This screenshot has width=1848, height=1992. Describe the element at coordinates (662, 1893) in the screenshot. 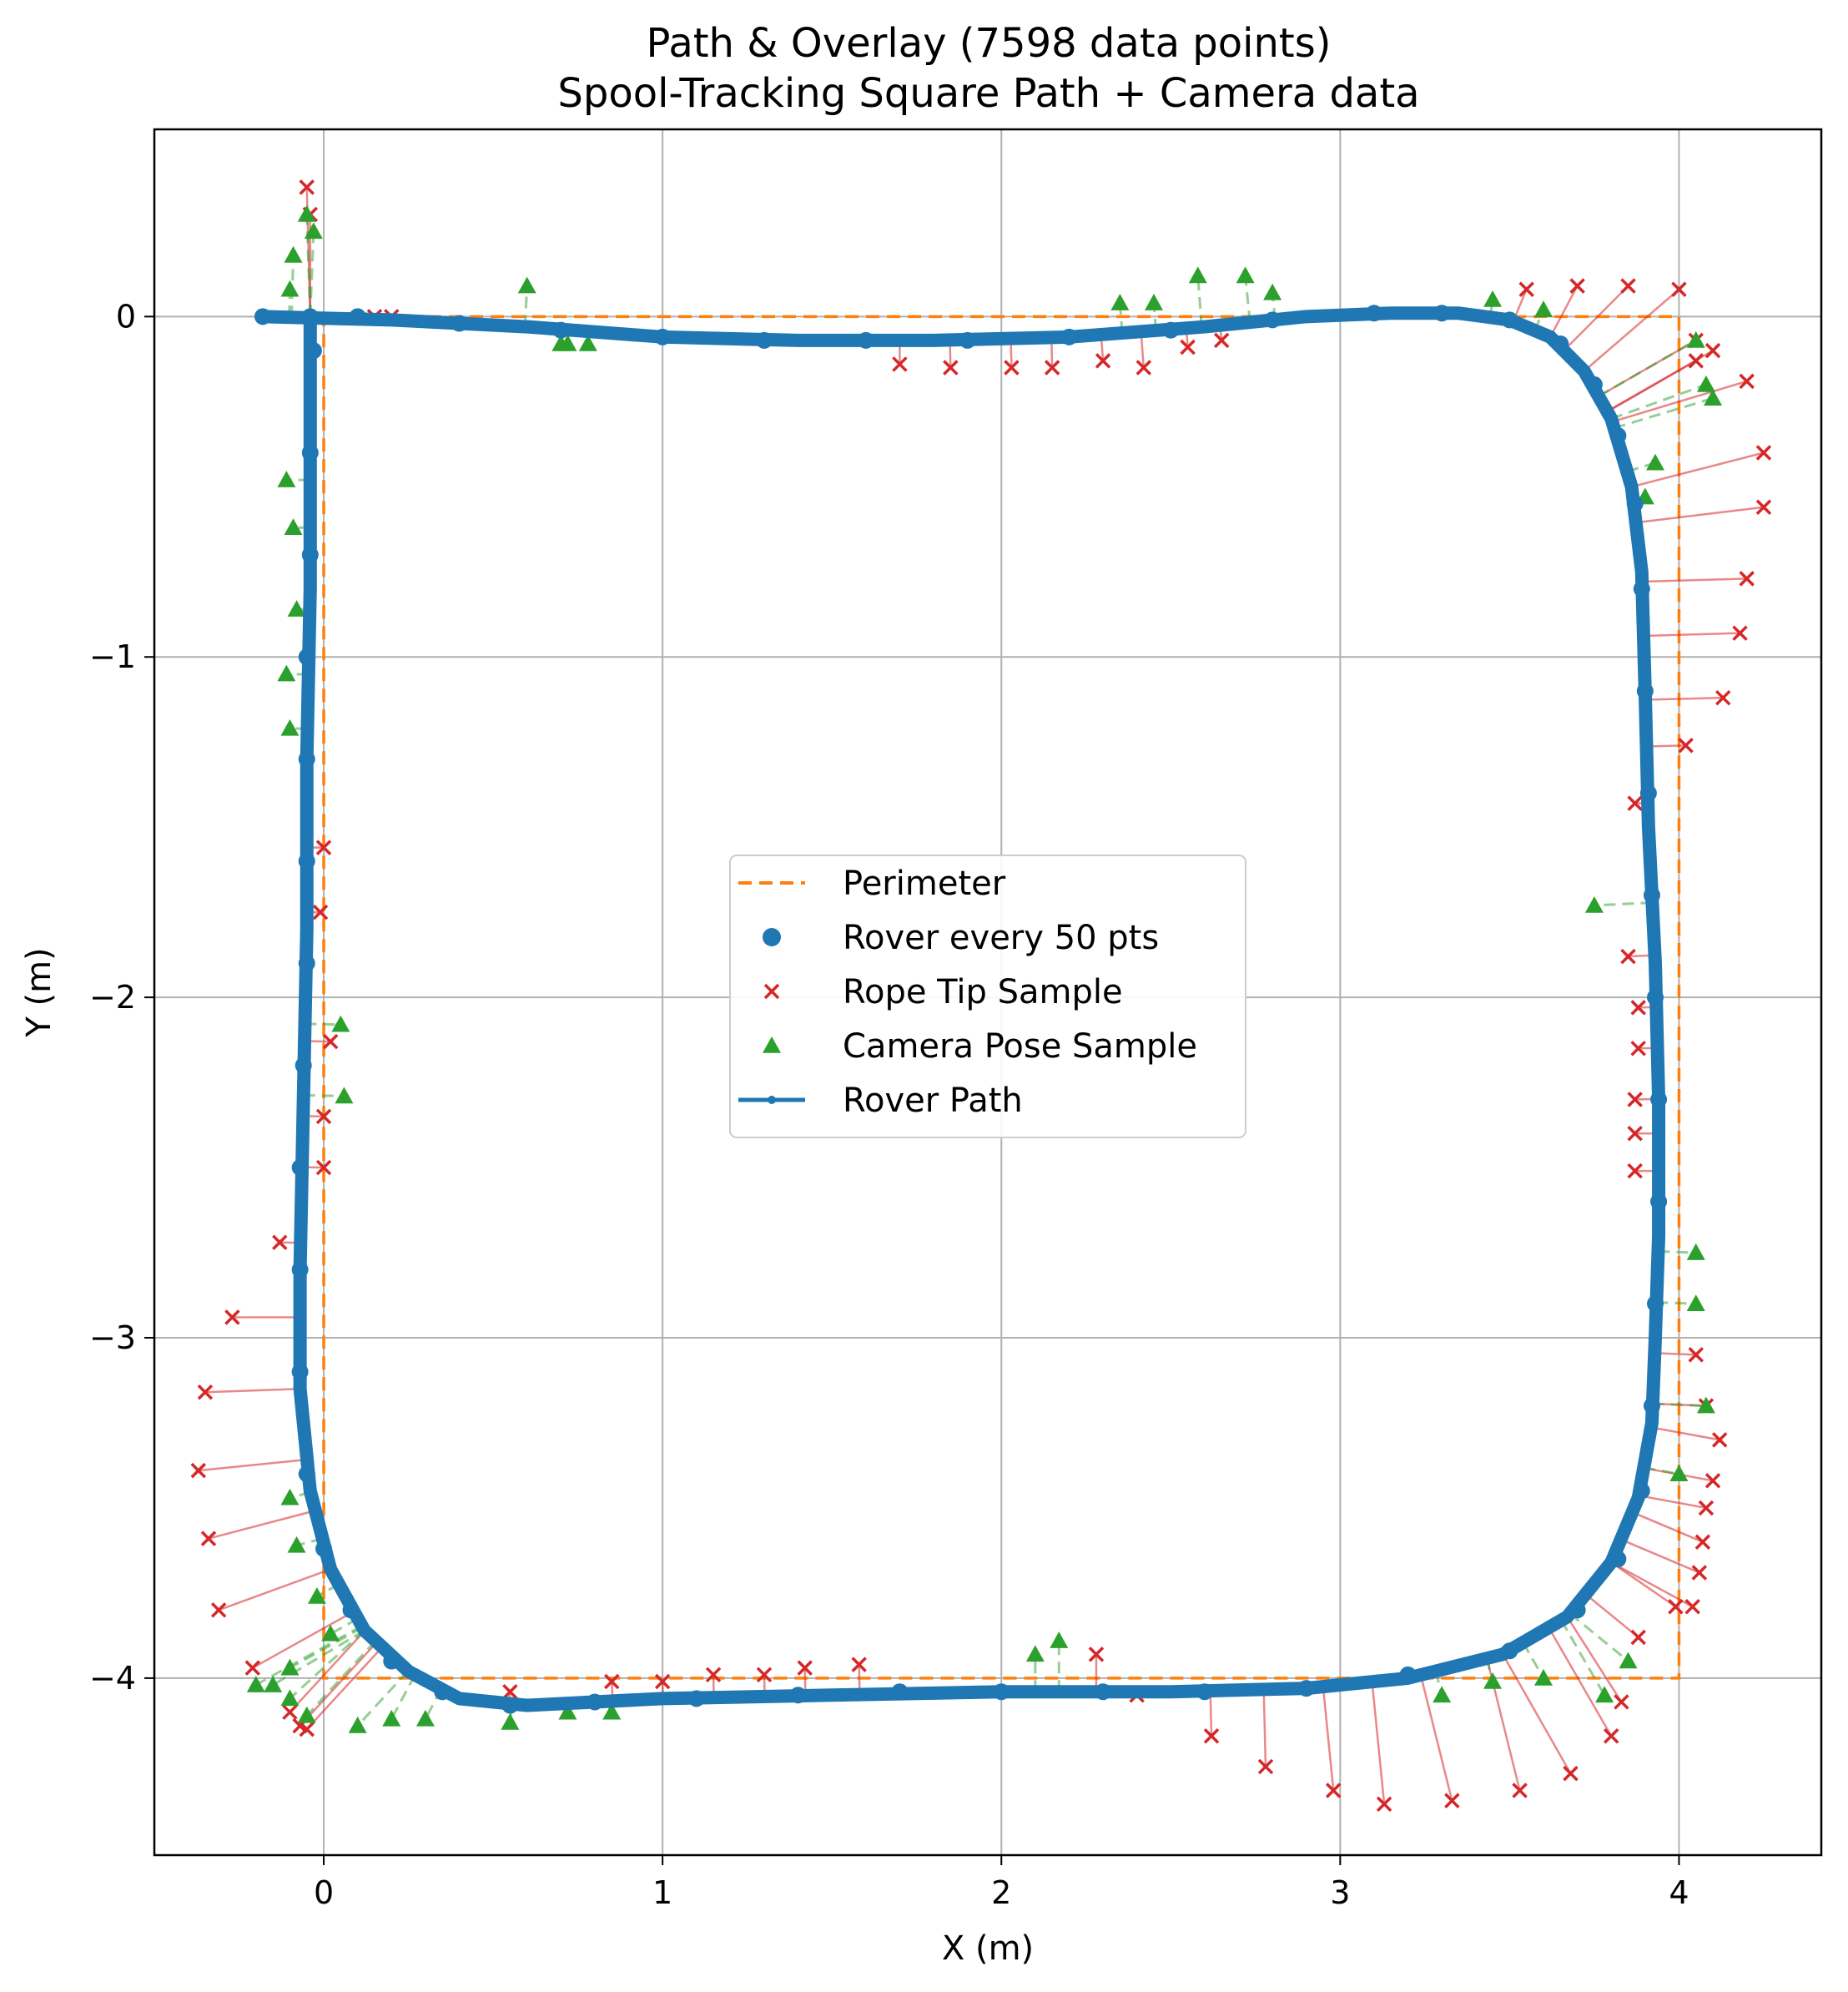

I see `x-tick-label: 1` at that location.